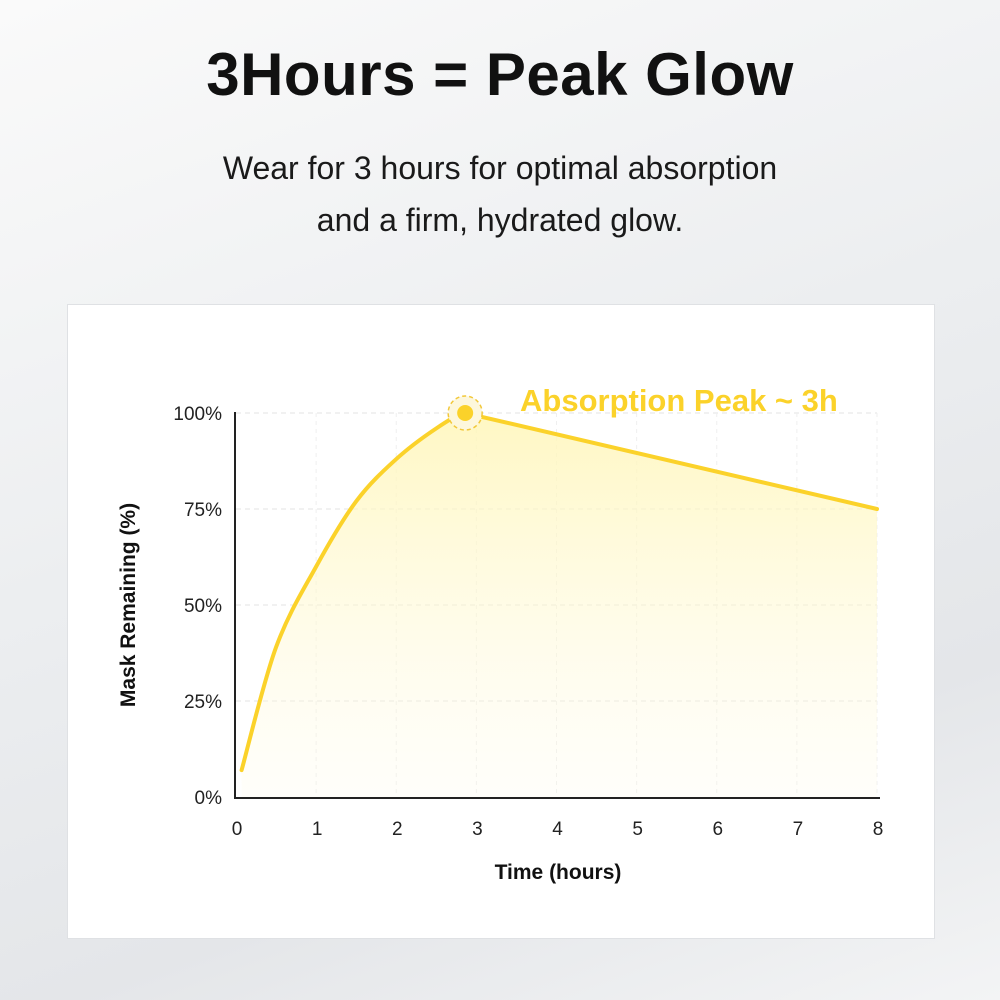 This screenshot has height=1000, width=1000. What do you see at coordinates (477, 829) in the screenshot?
I see `x-tick-label: 3` at bounding box center [477, 829].